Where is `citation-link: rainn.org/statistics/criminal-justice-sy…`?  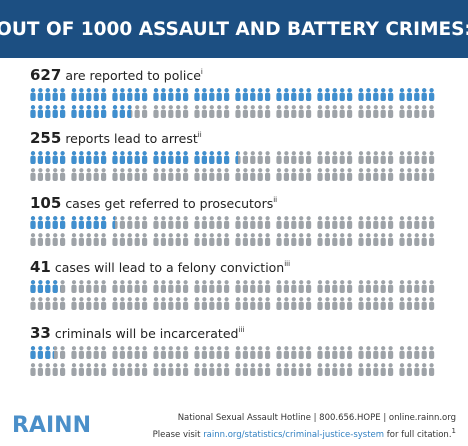 citation-link: rainn.org/statistics/criminal-justice-sy… is located at coordinates (293, 435).